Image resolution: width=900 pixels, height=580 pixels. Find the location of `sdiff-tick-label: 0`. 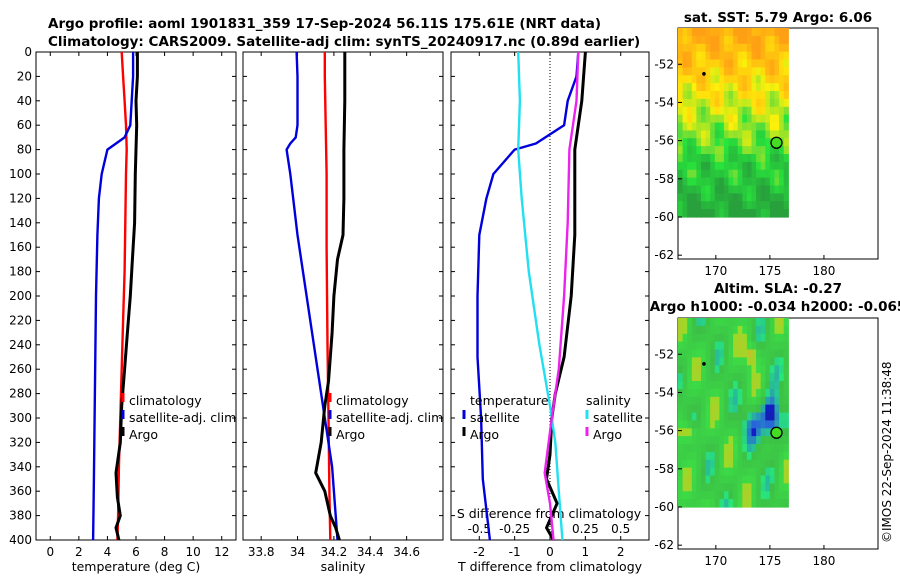

sdiff-tick-label: 0 is located at coordinates (550, 529).